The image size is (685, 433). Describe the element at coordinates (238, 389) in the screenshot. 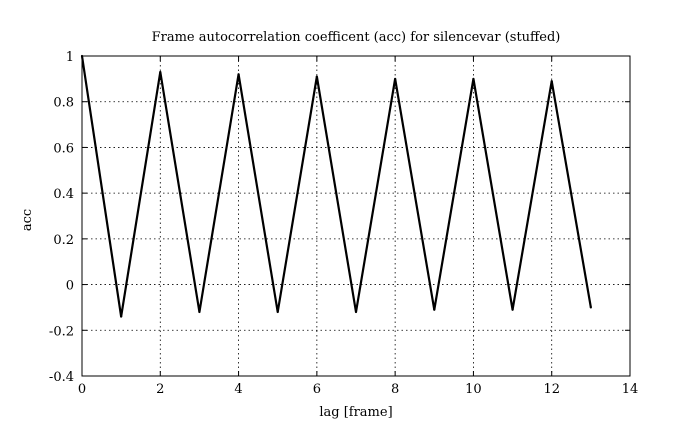

I see `x-tick-label: 4` at that location.